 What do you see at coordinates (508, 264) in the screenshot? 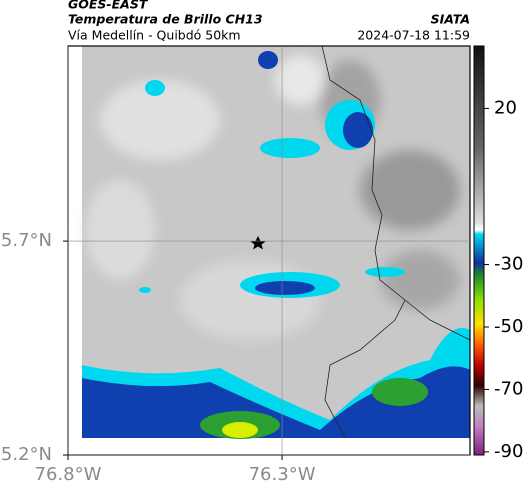
I see `colorbar-label: -30` at bounding box center [508, 264].